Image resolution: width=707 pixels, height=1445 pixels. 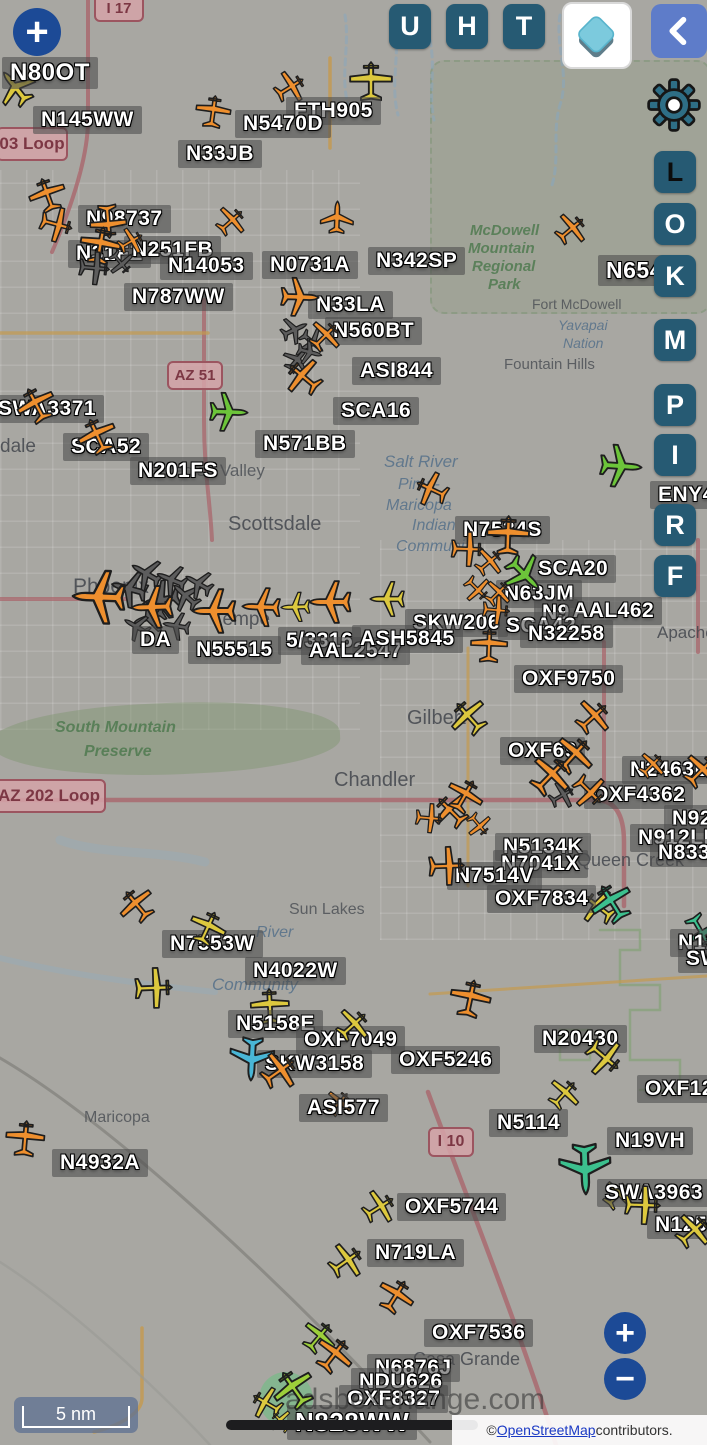 What do you see at coordinates (675, 455) in the screenshot?
I see `letter-button-I: I` at bounding box center [675, 455].